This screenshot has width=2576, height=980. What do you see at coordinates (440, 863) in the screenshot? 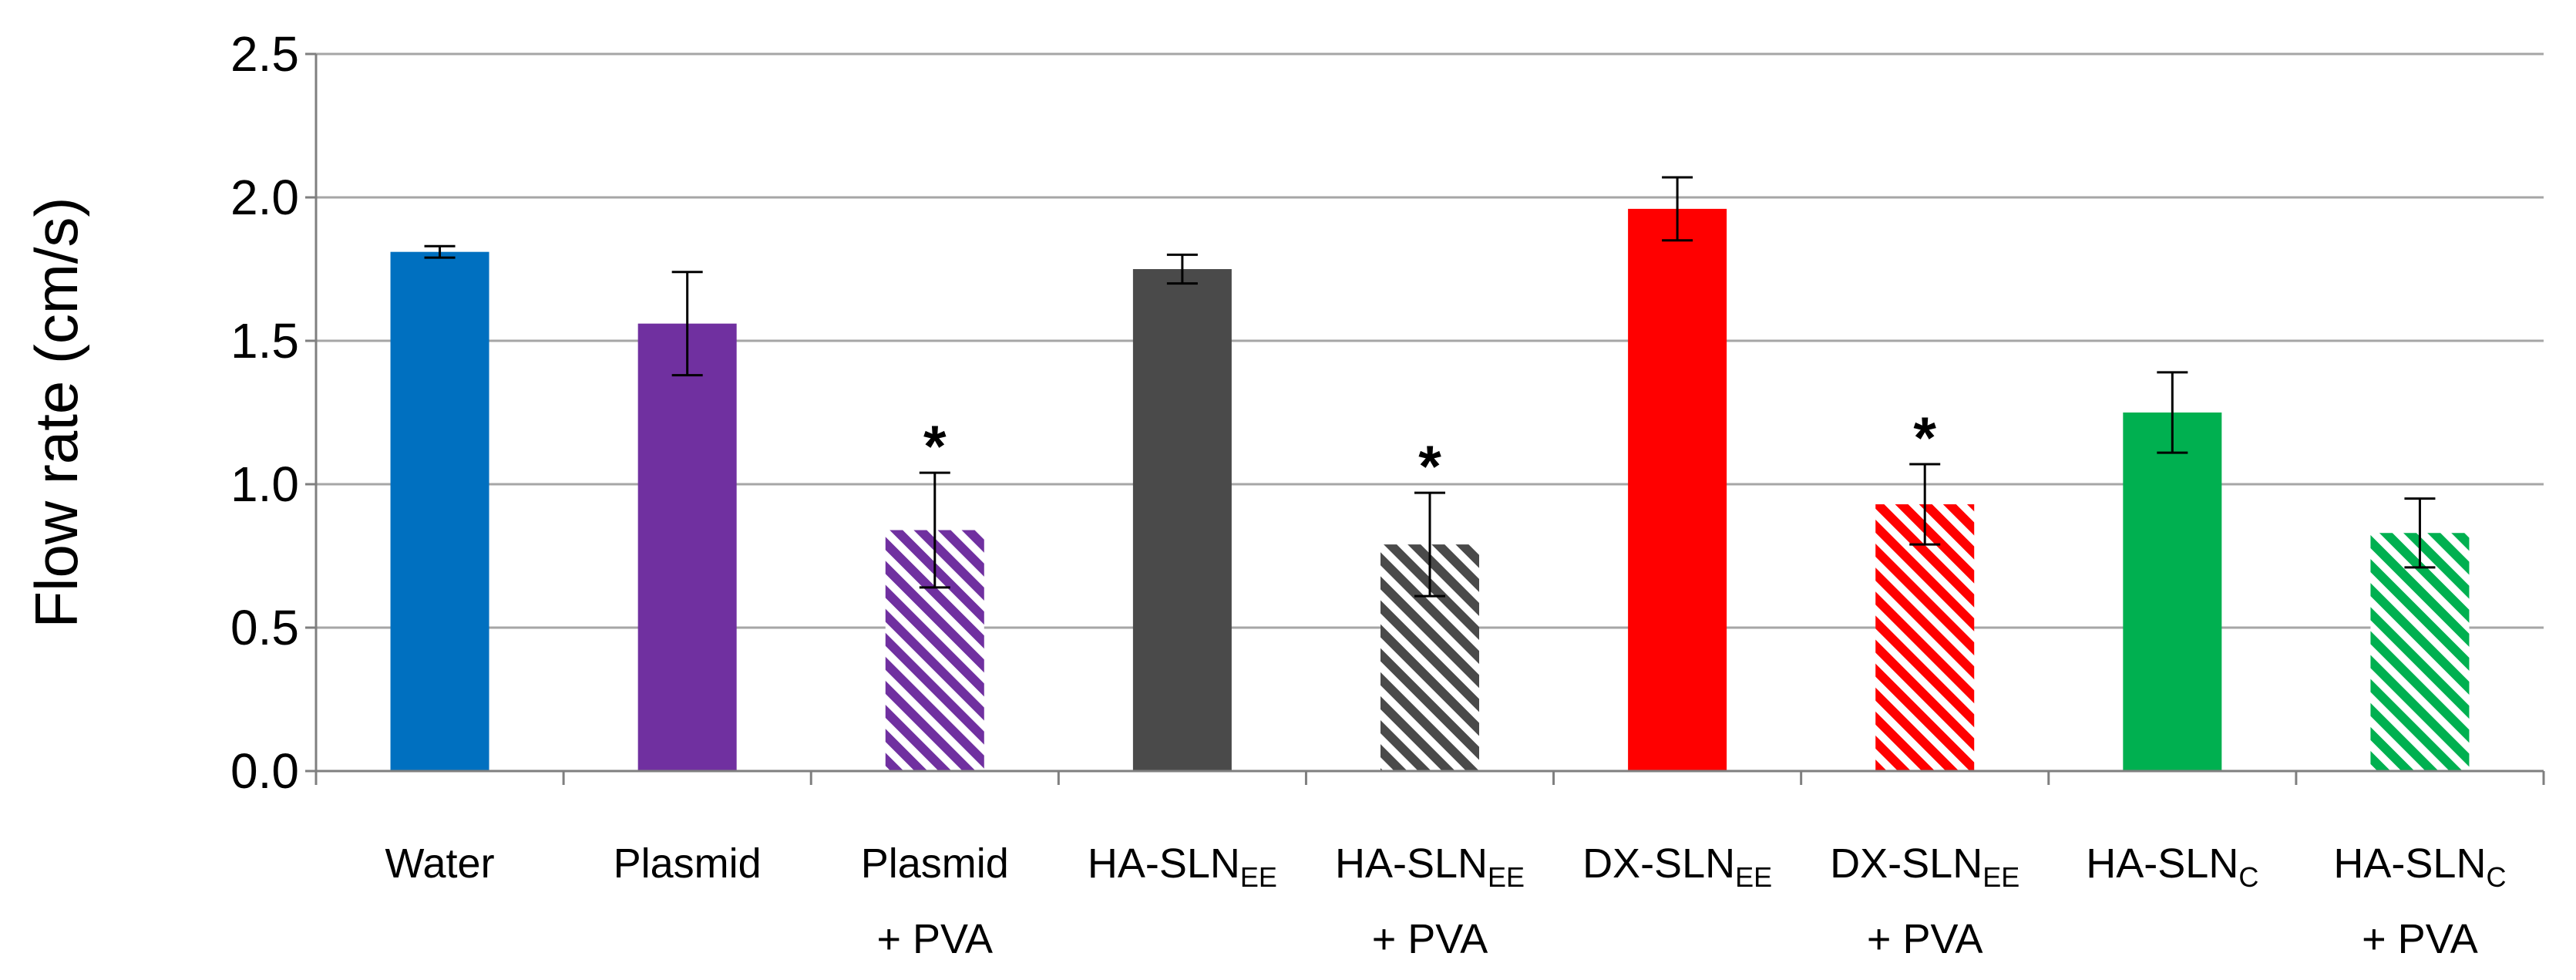
I see `x-category-label: Water` at bounding box center [440, 863].